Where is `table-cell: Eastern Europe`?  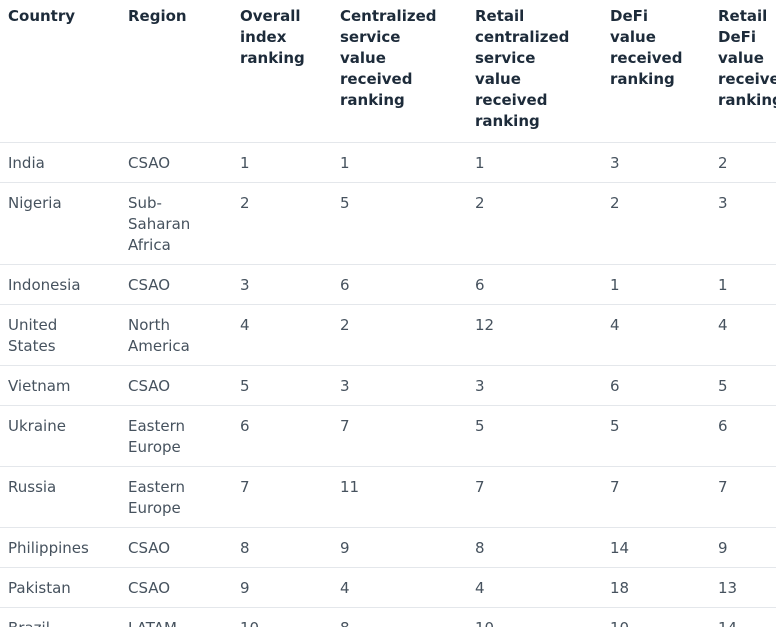
table-cell: Eastern Europe is located at coordinates (184, 497).